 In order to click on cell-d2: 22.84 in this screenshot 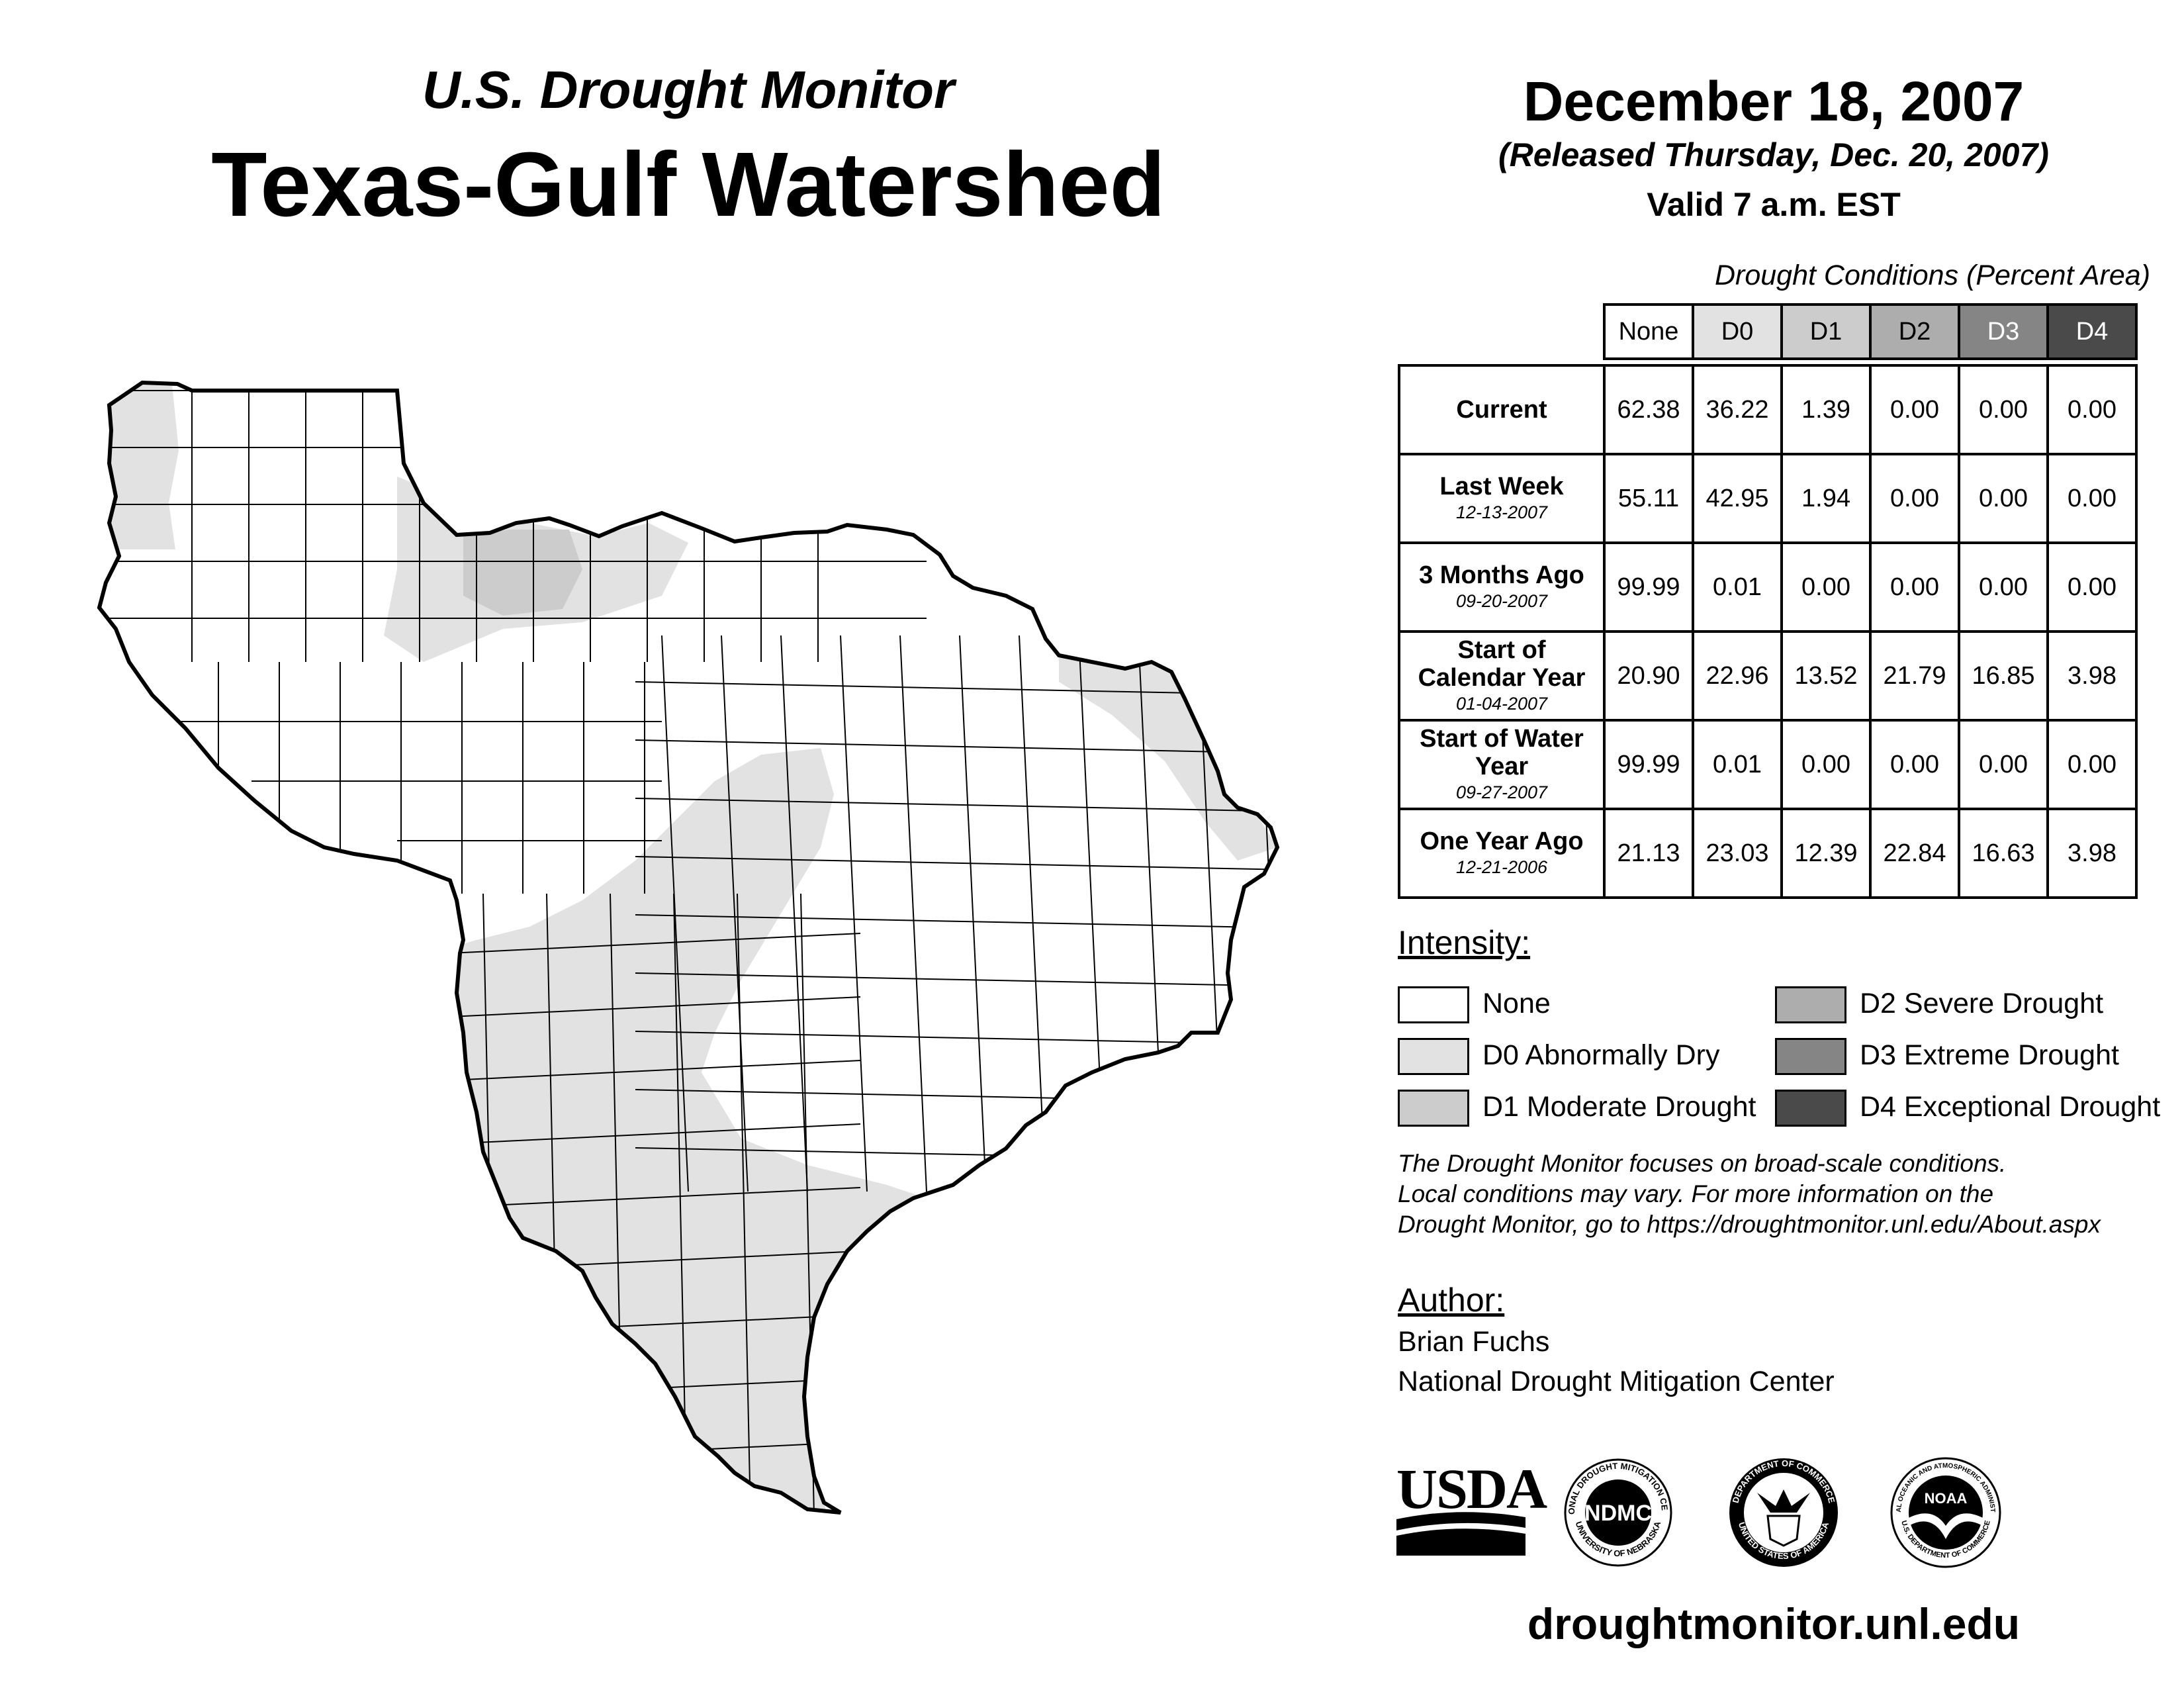, I will do `click(1914, 853)`.